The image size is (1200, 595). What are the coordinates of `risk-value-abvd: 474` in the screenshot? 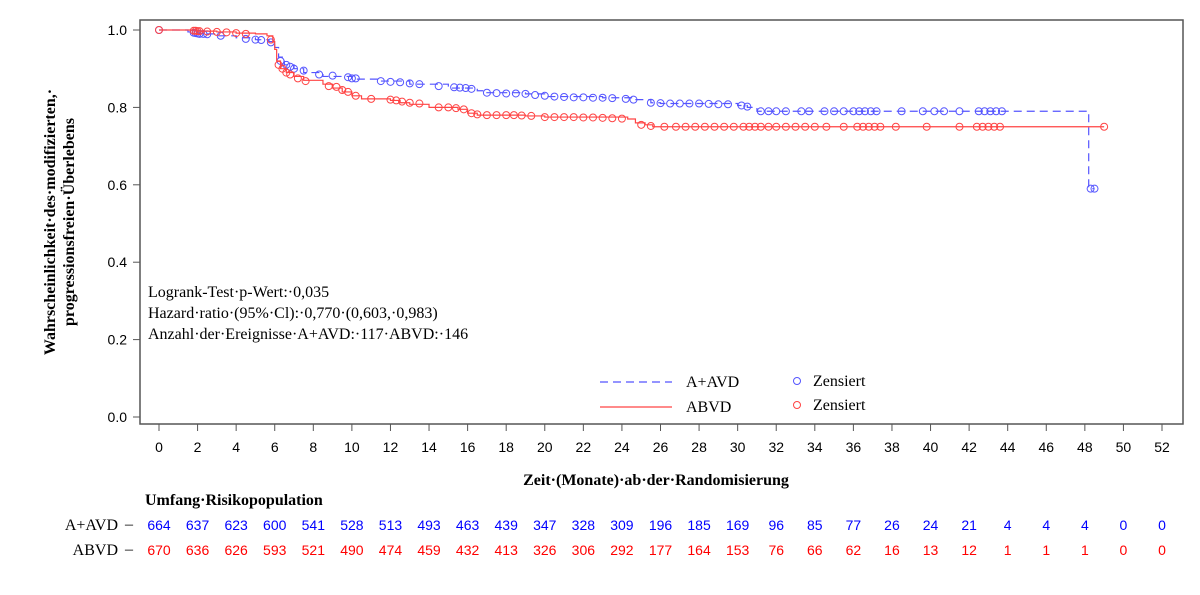 It's located at (391, 550).